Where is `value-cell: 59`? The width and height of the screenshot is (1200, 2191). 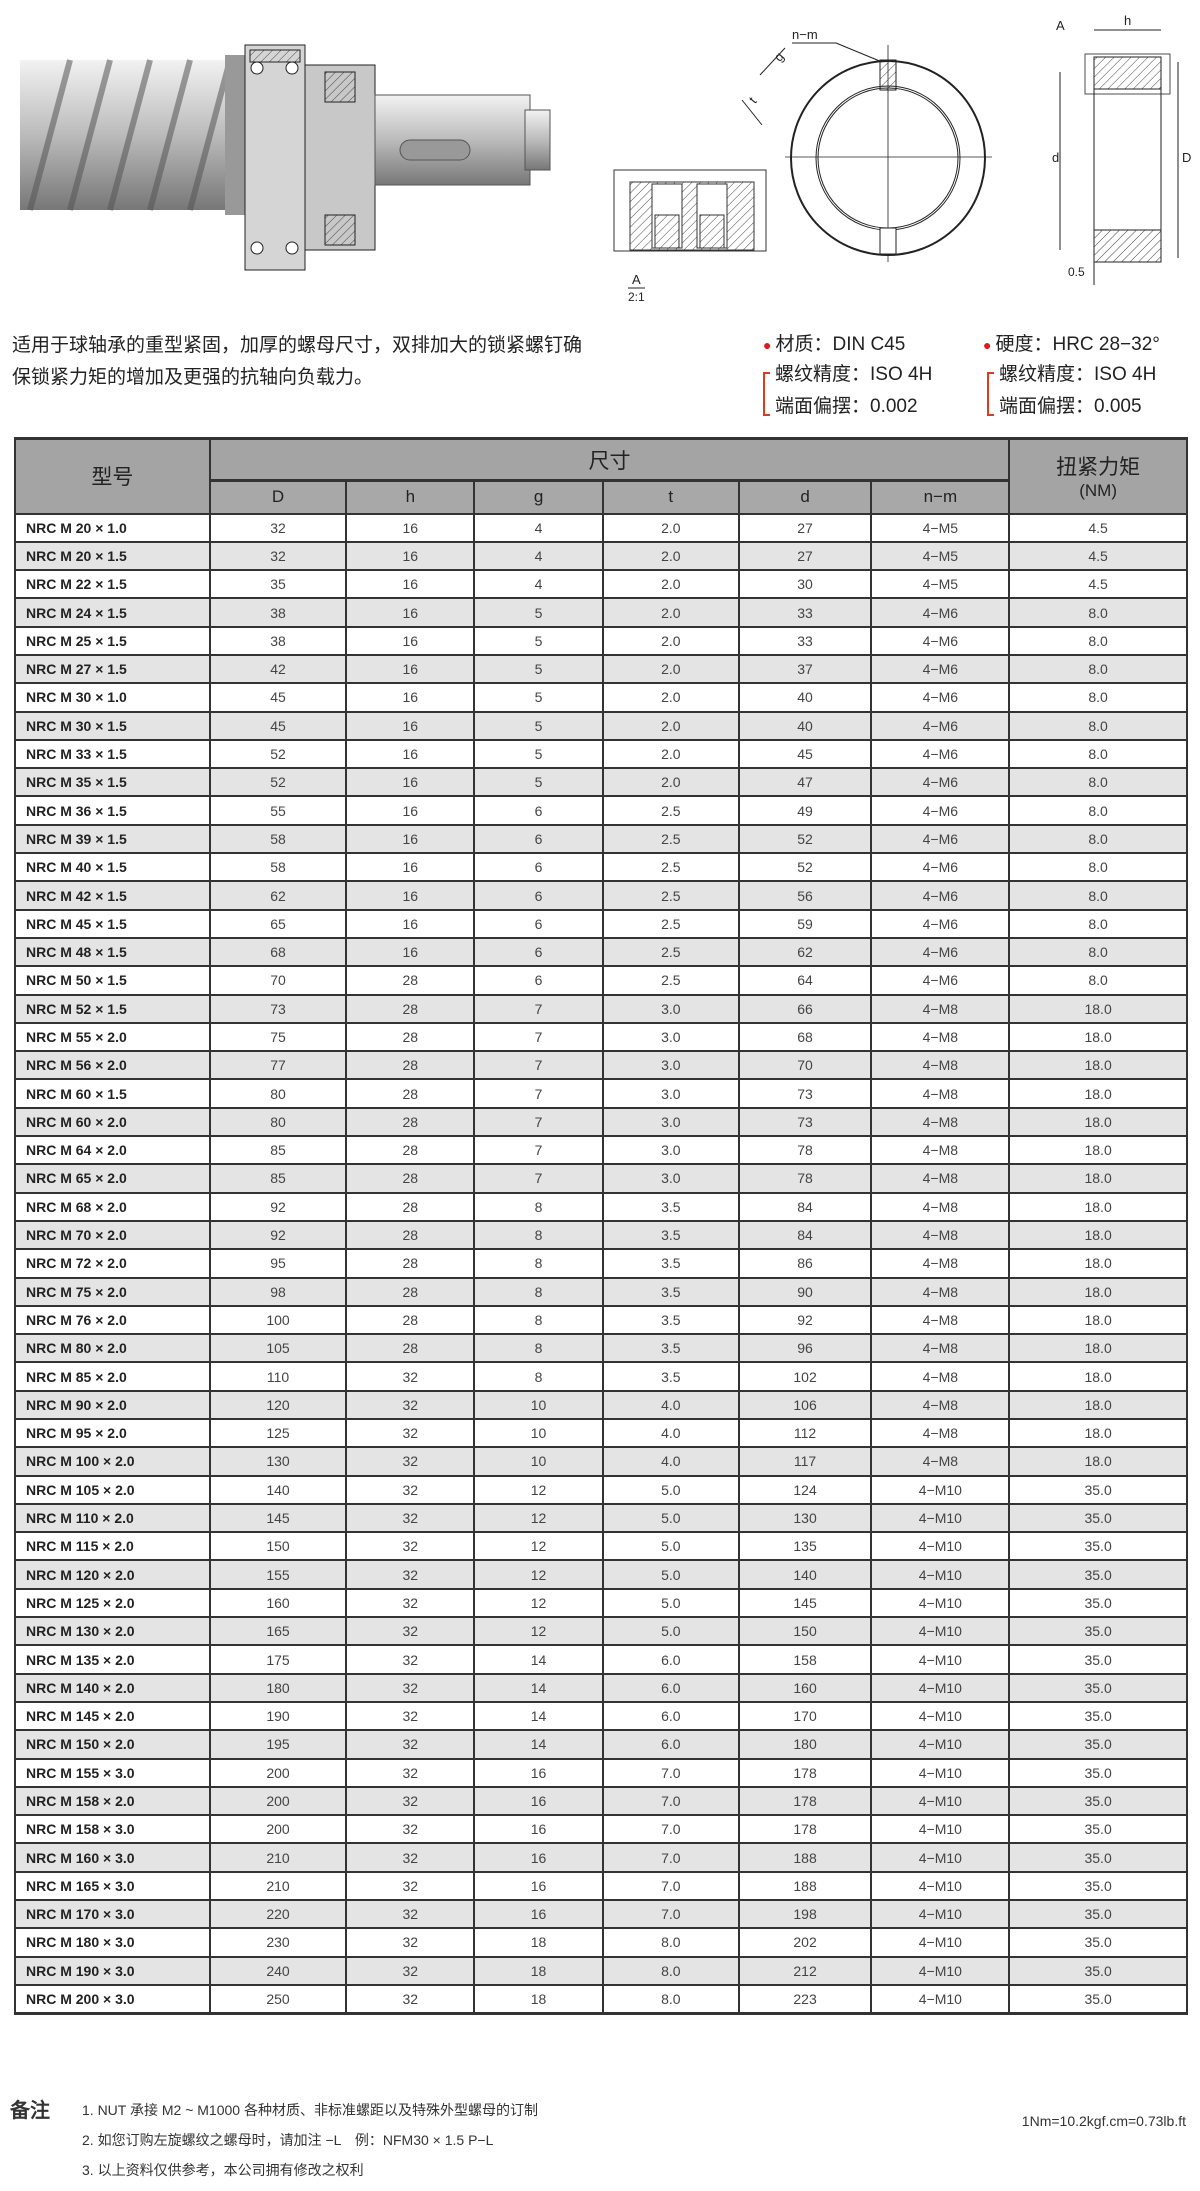
value-cell: 59 is located at coordinates (805, 923).